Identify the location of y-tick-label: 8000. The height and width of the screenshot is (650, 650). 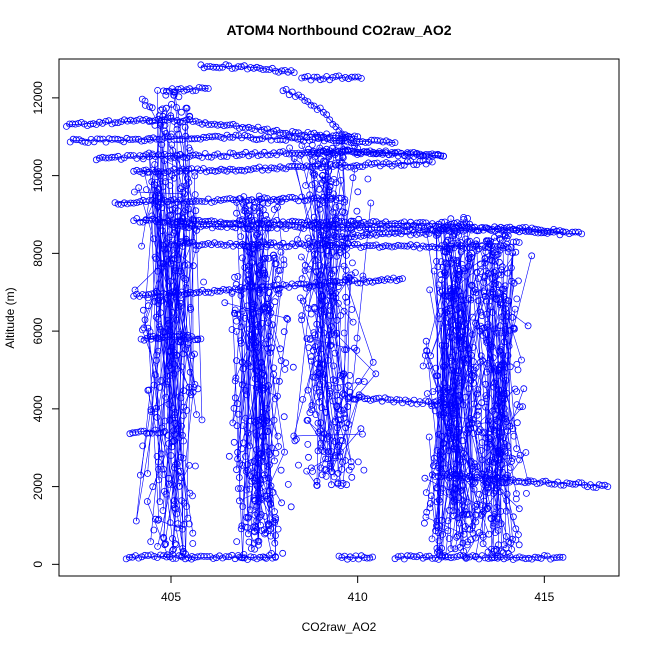
(38, 253).